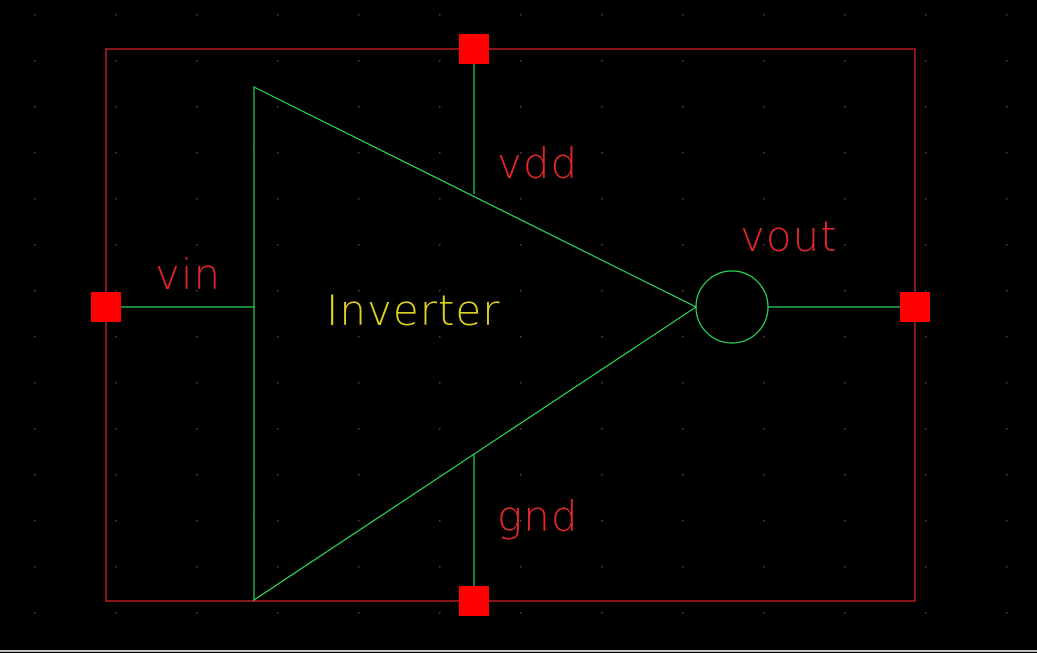 The image size is (1037, 653). Describe the element at coordinates (106, 307) in the screenshot. I see `pin-vin` at that location.